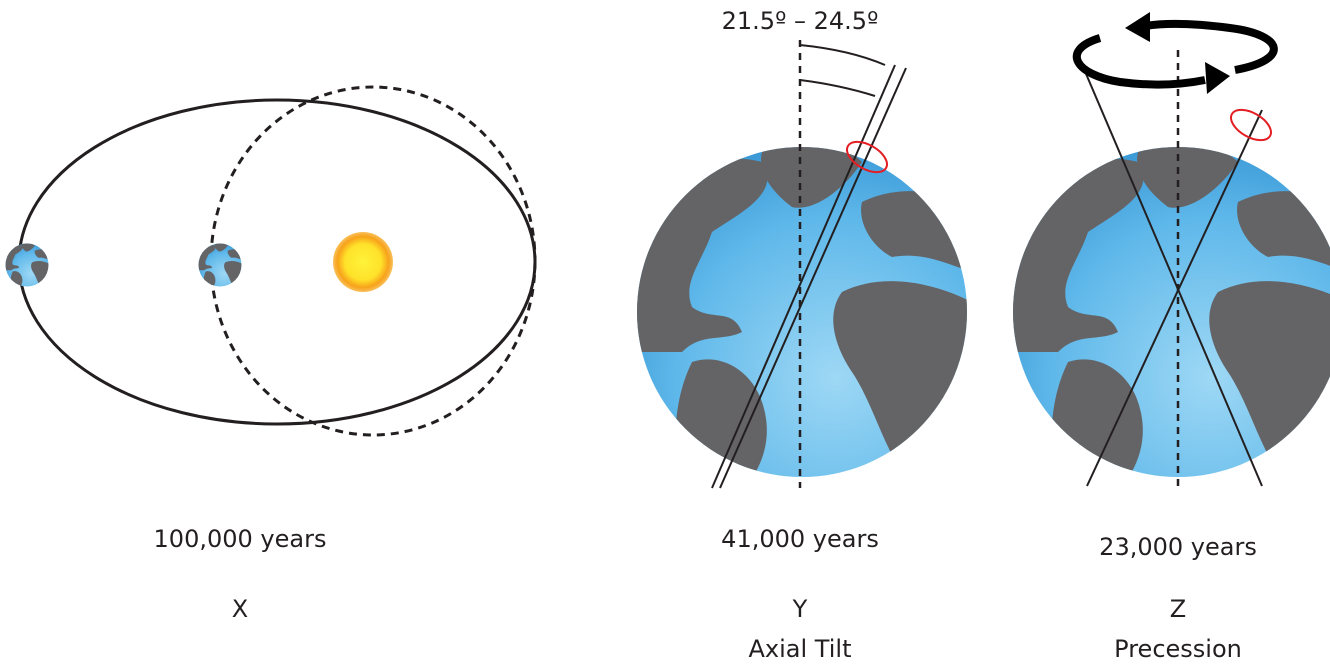 Image resolution: width=1330 pixels, height=666 pixels. What do you see at coordinates (240, 609) in the screenshot?
I see `letter: X` at bounding box center [240, 609].